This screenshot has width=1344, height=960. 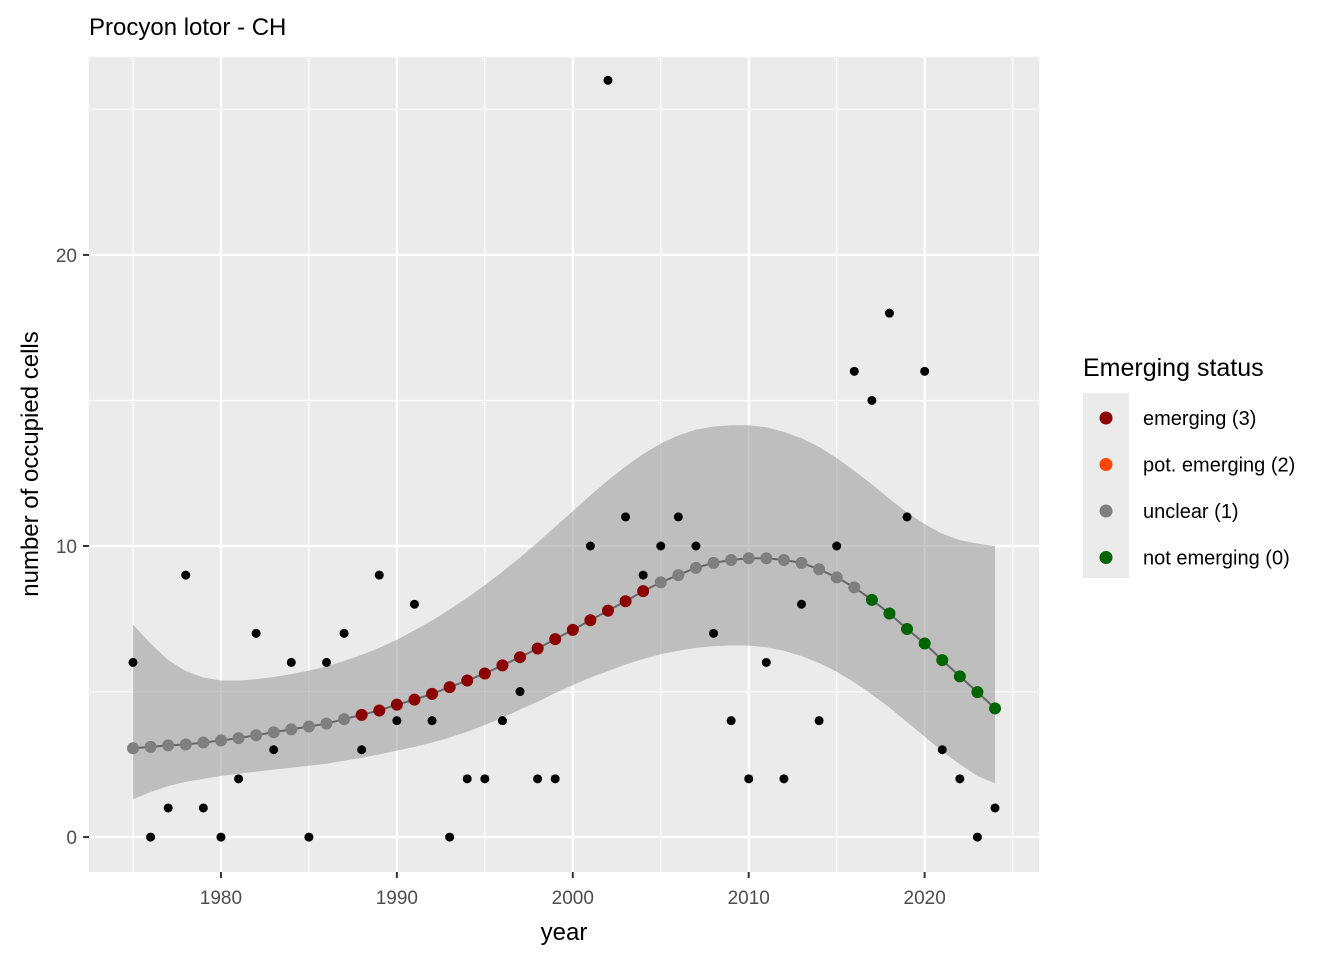 I want to click on legend-label: unclear (1), so click(x=1191, y=512).